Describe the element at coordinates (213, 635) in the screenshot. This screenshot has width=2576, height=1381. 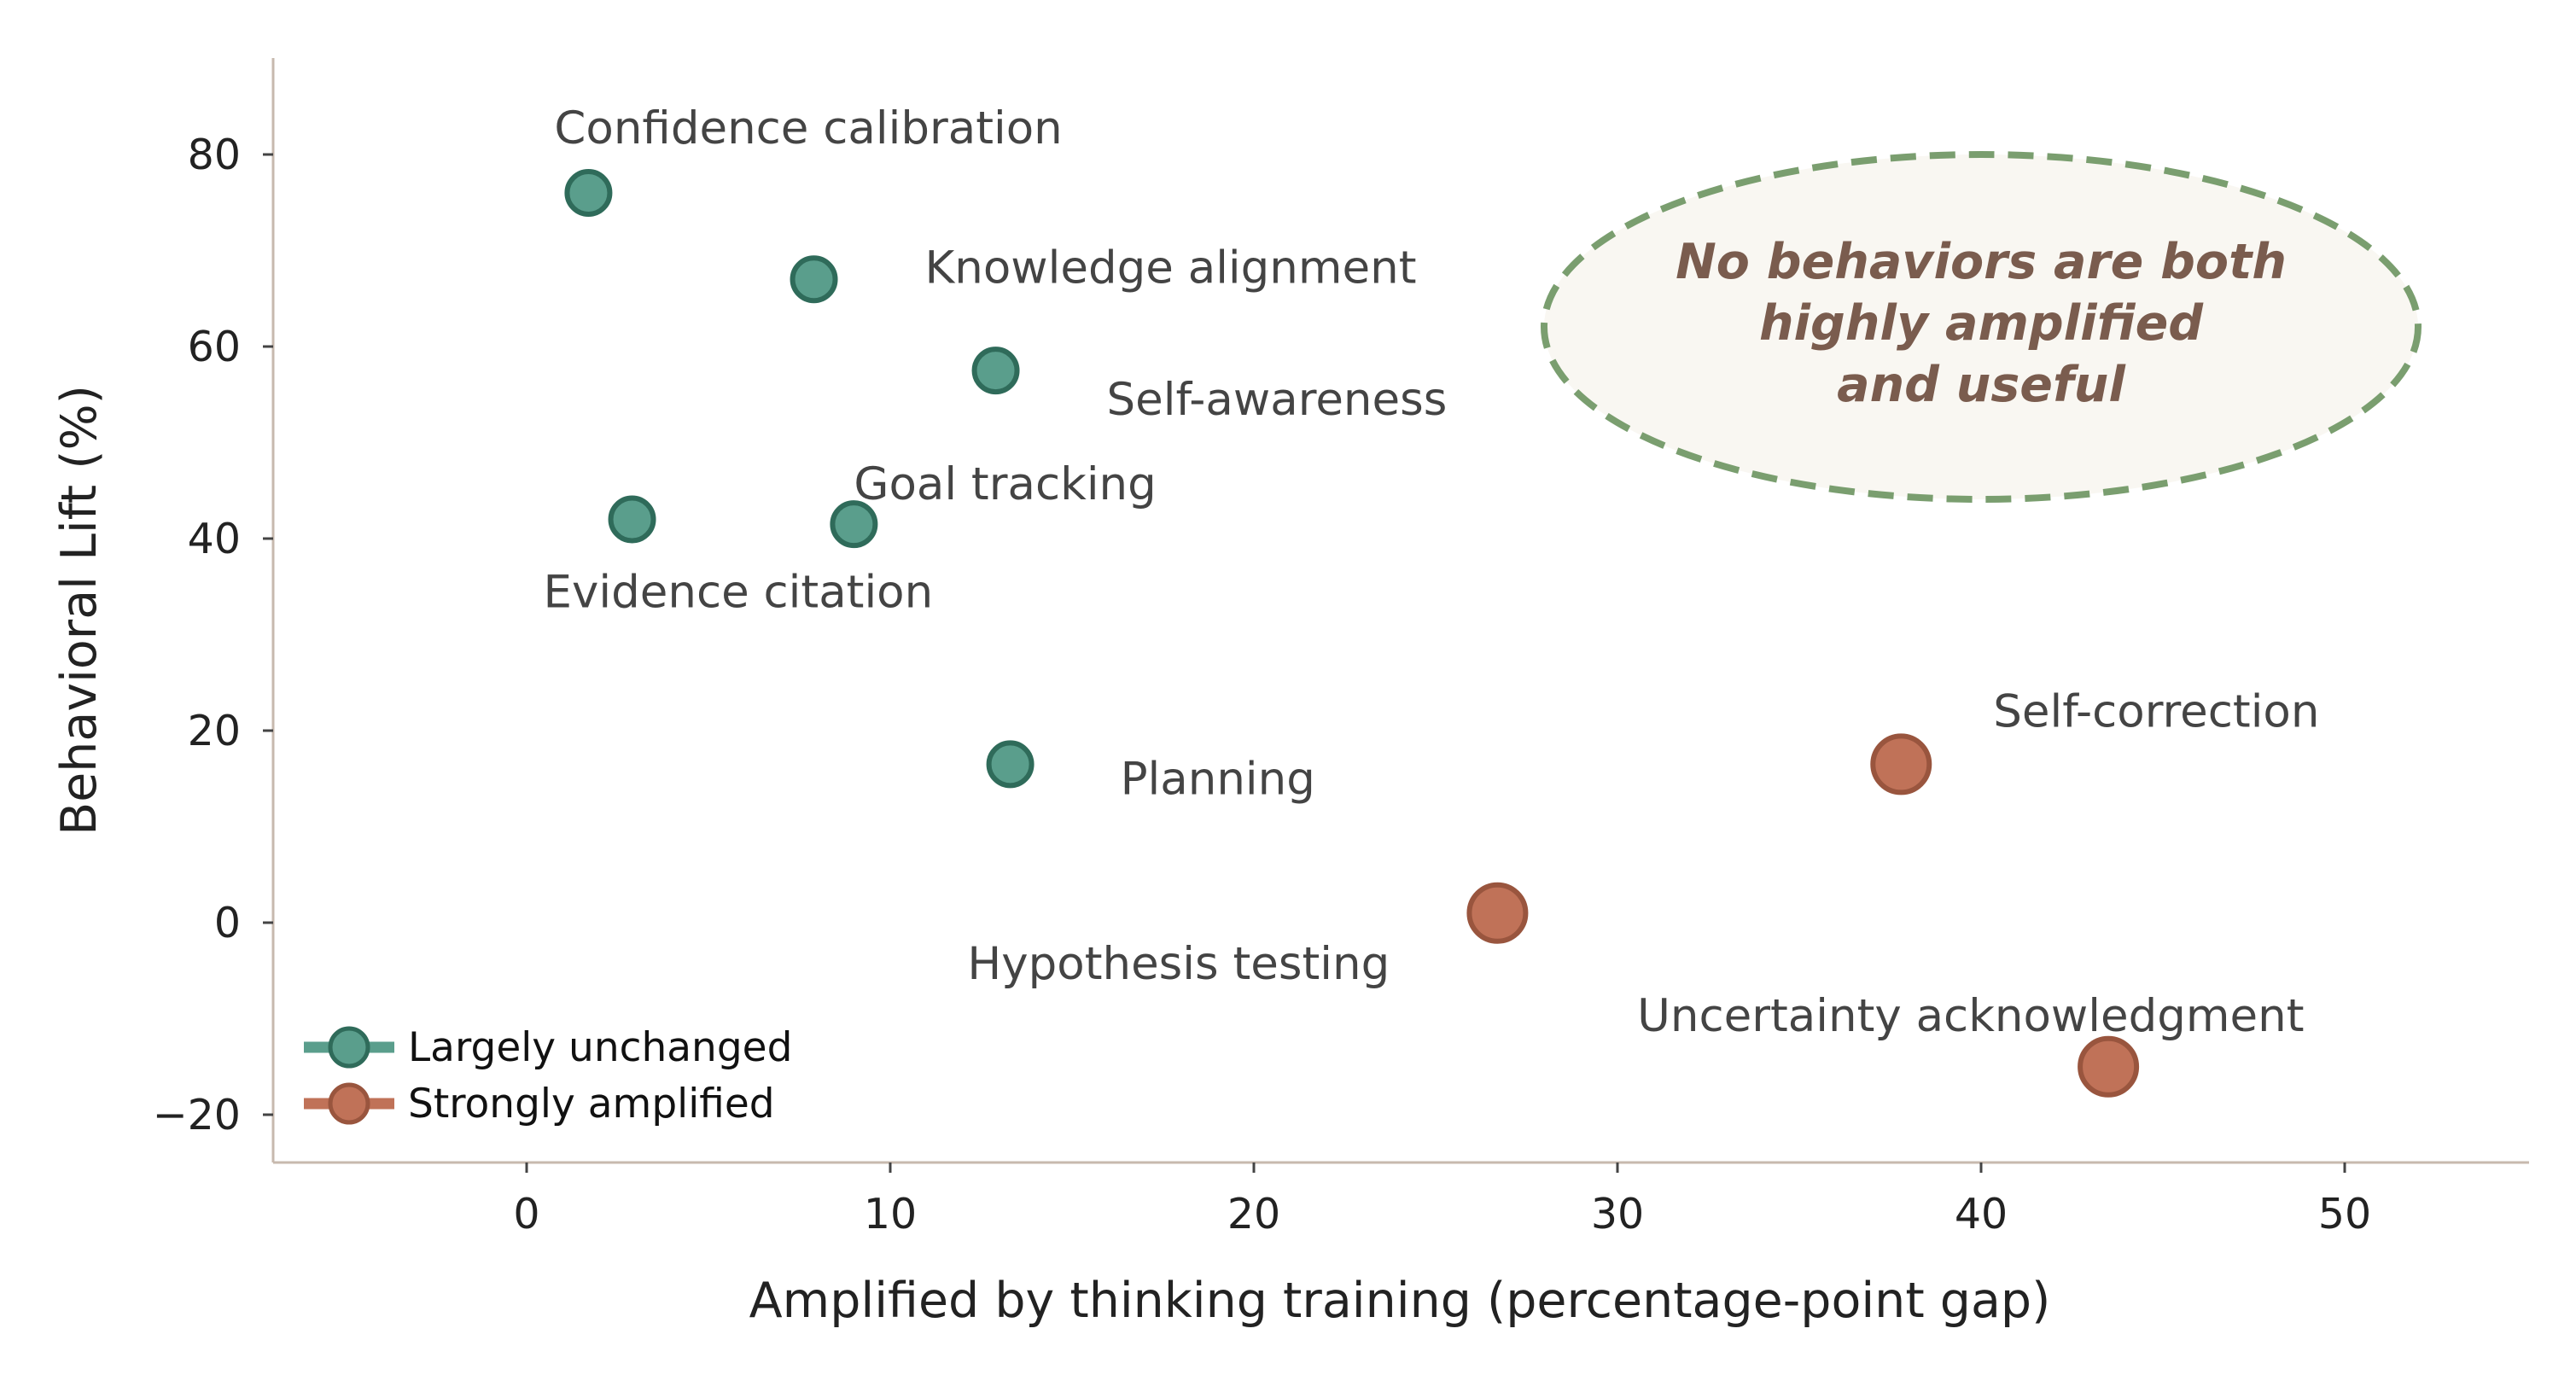
I see `y-axis-ticks: −20 0 20 40 60 80` at that location.